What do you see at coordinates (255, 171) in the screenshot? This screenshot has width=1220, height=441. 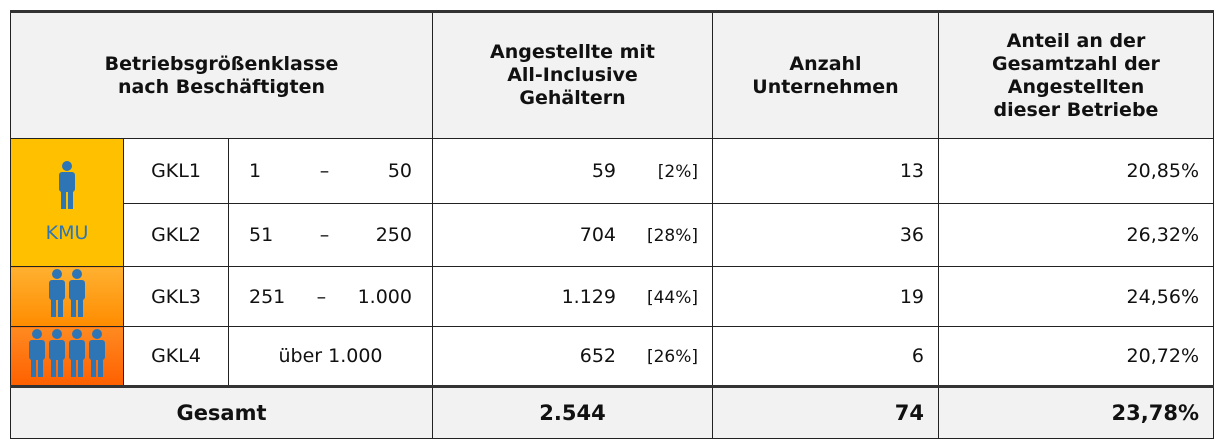 I see `range-part: 1` at bounding box center [255, 171].